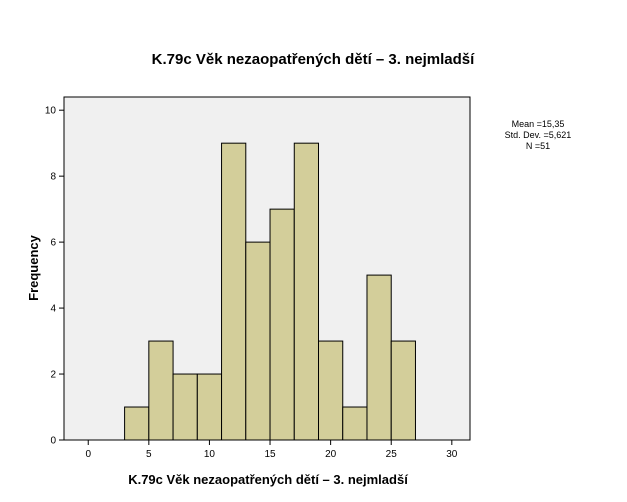 This screenshot has width=627, height=502. I want to click on y-tick-label: 6, so click(53, 243).